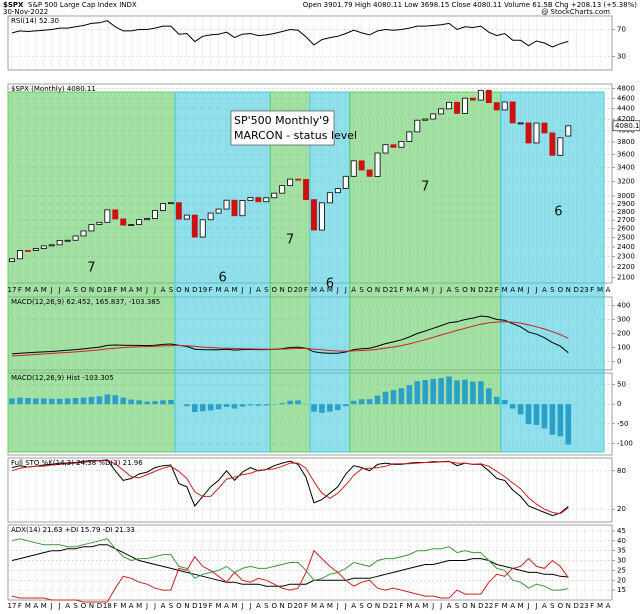 The height and width of the screenshot is (614, 640). Describe the element at coordinates (202, 290) in the screenshot. I see `x-tick-label: 19` at that location.